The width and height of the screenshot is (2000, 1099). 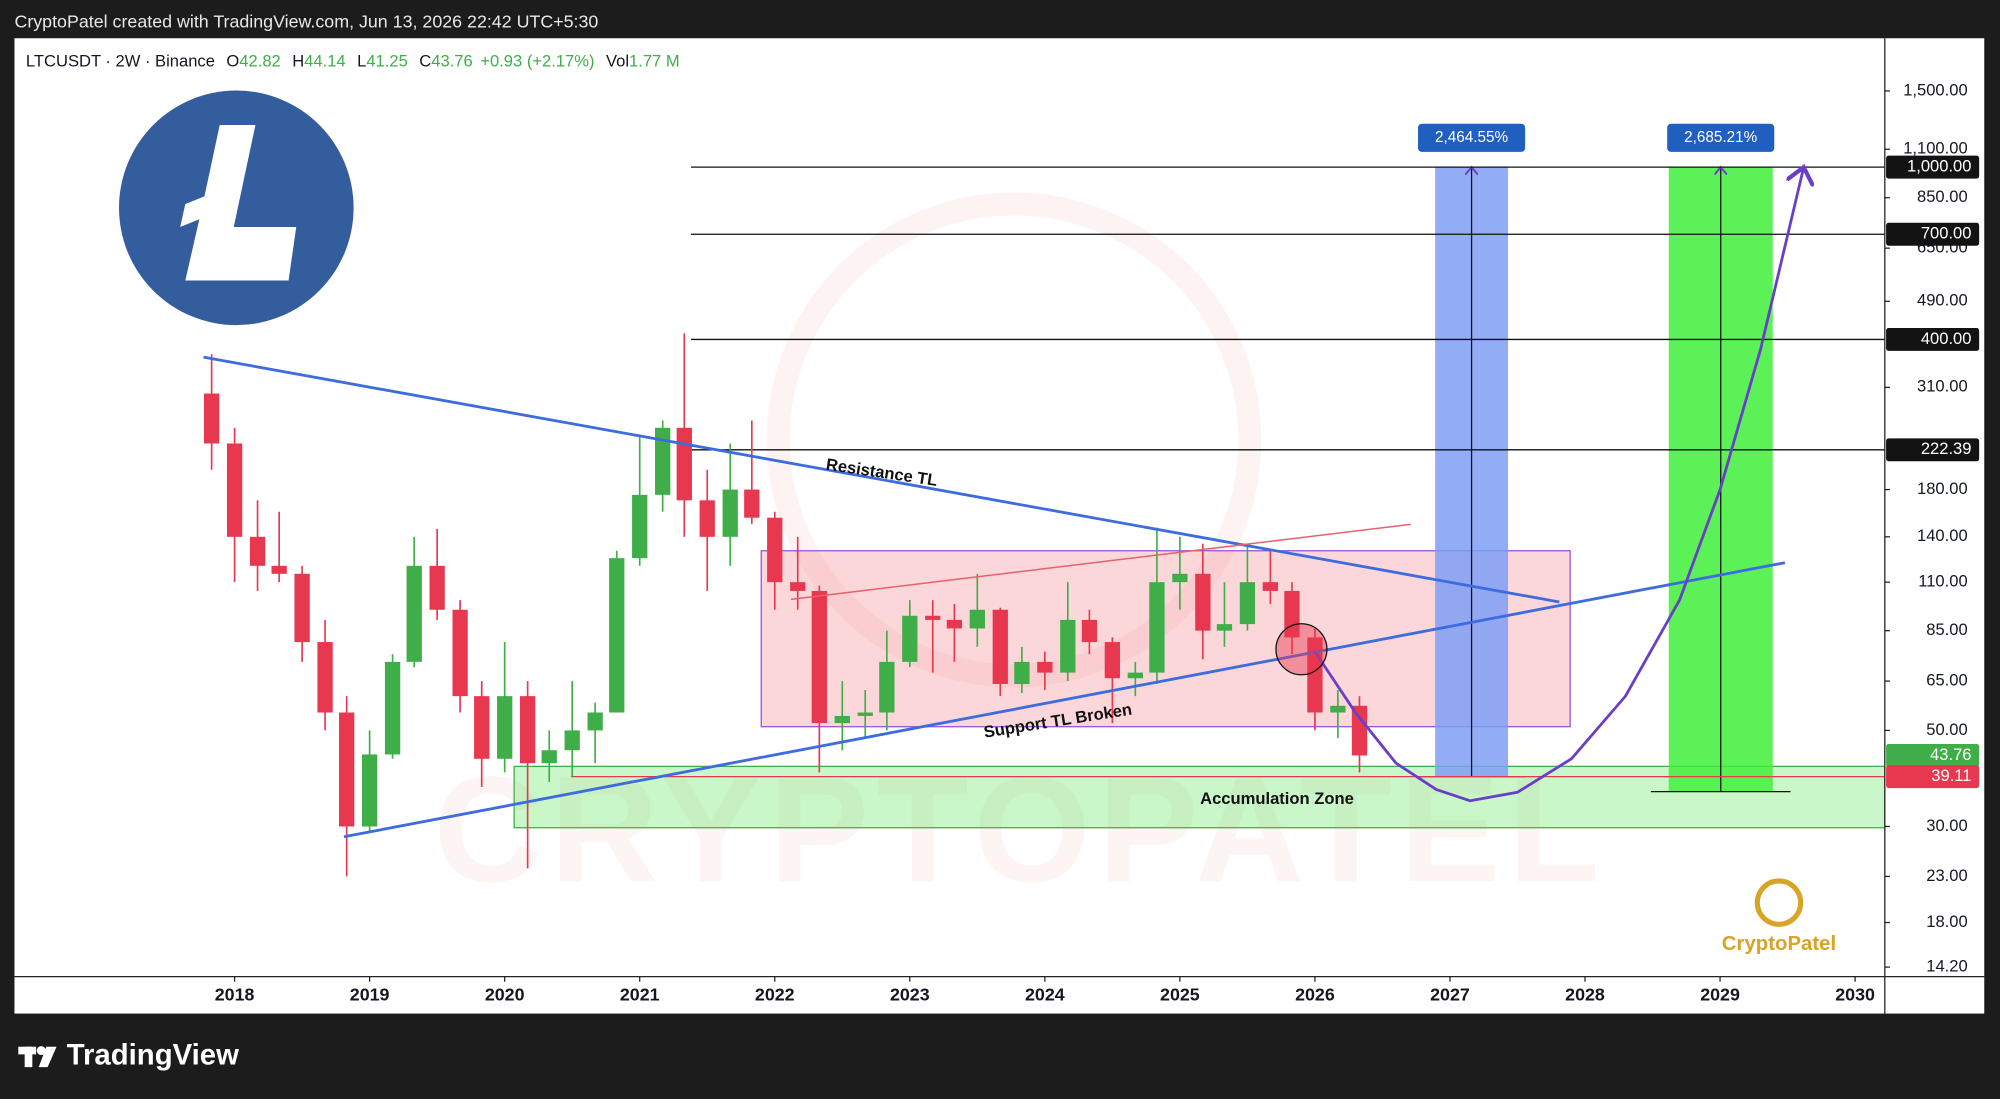 What do you see at coordinates (1946, 825) in the screenshot?
I see `y-tick-label: 30.00` at bounding box center [1946, 825].